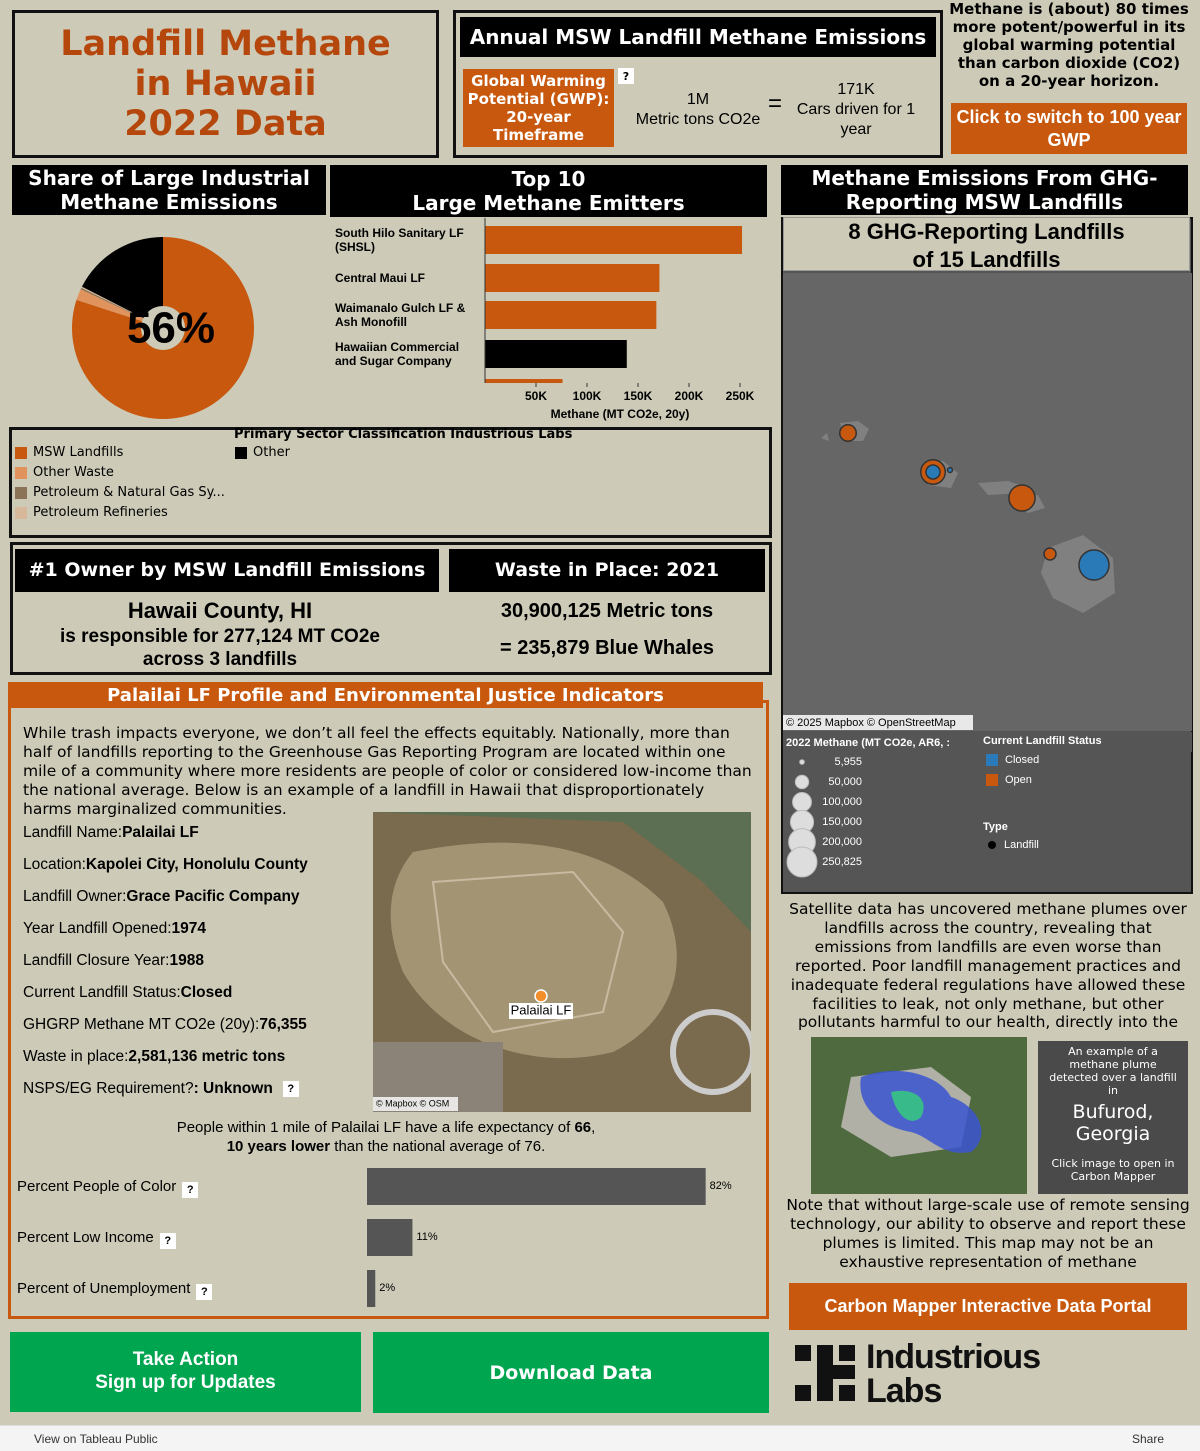  What do you see at coordinates (114, 929) in the screenshot?
I see `field: Year Landfill Opened: 1974` at bounding box center [114, 929].